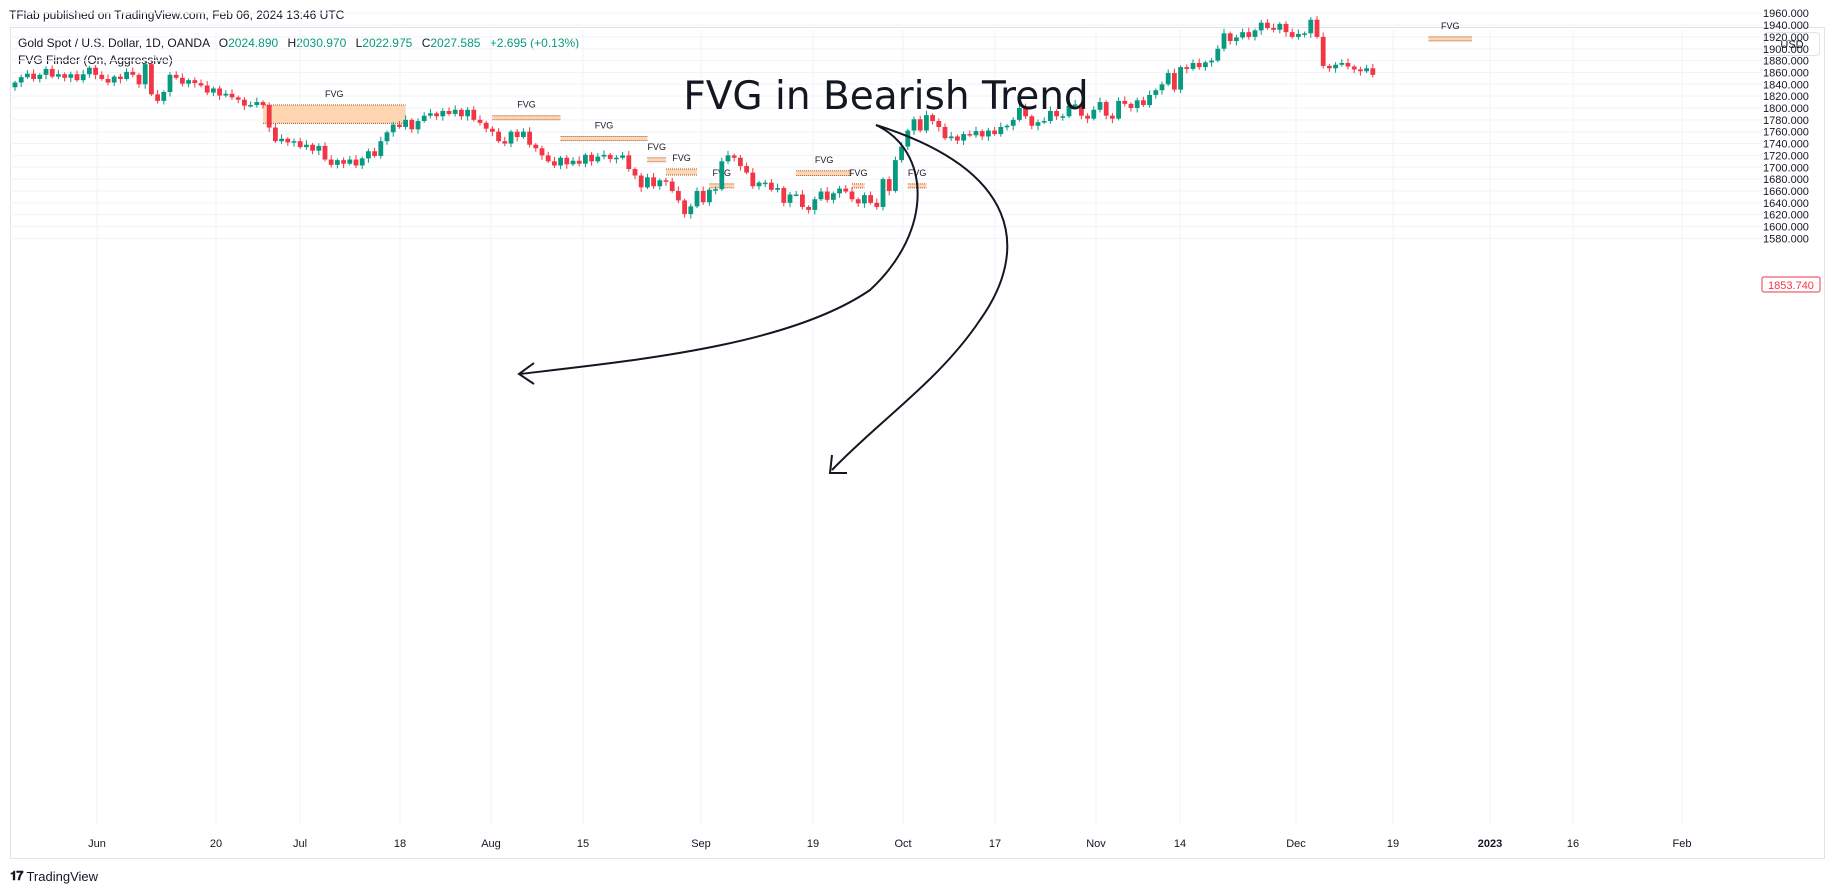 This screenshot has width=1835, height=893. I want to click on y-tick-label: 1640.000, so click(1786, 204).